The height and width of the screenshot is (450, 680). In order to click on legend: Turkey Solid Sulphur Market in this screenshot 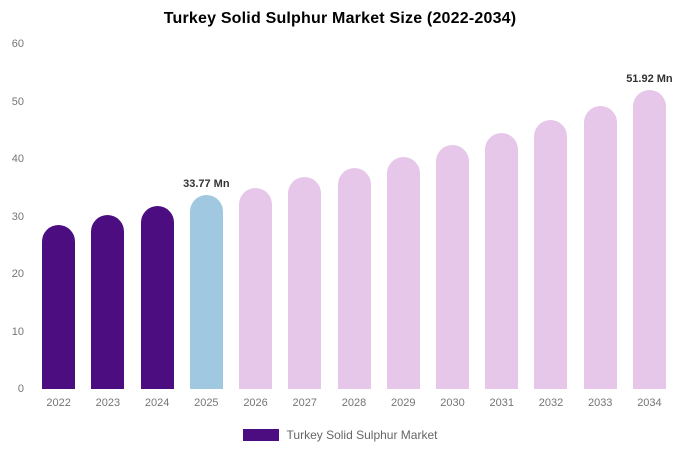, I will do `click(340, 435)`.